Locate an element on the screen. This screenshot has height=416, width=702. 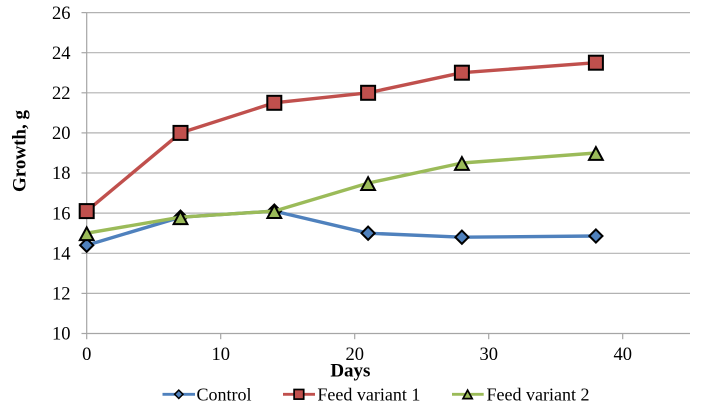
svg-text: Days is located at coordinates (350, 371).